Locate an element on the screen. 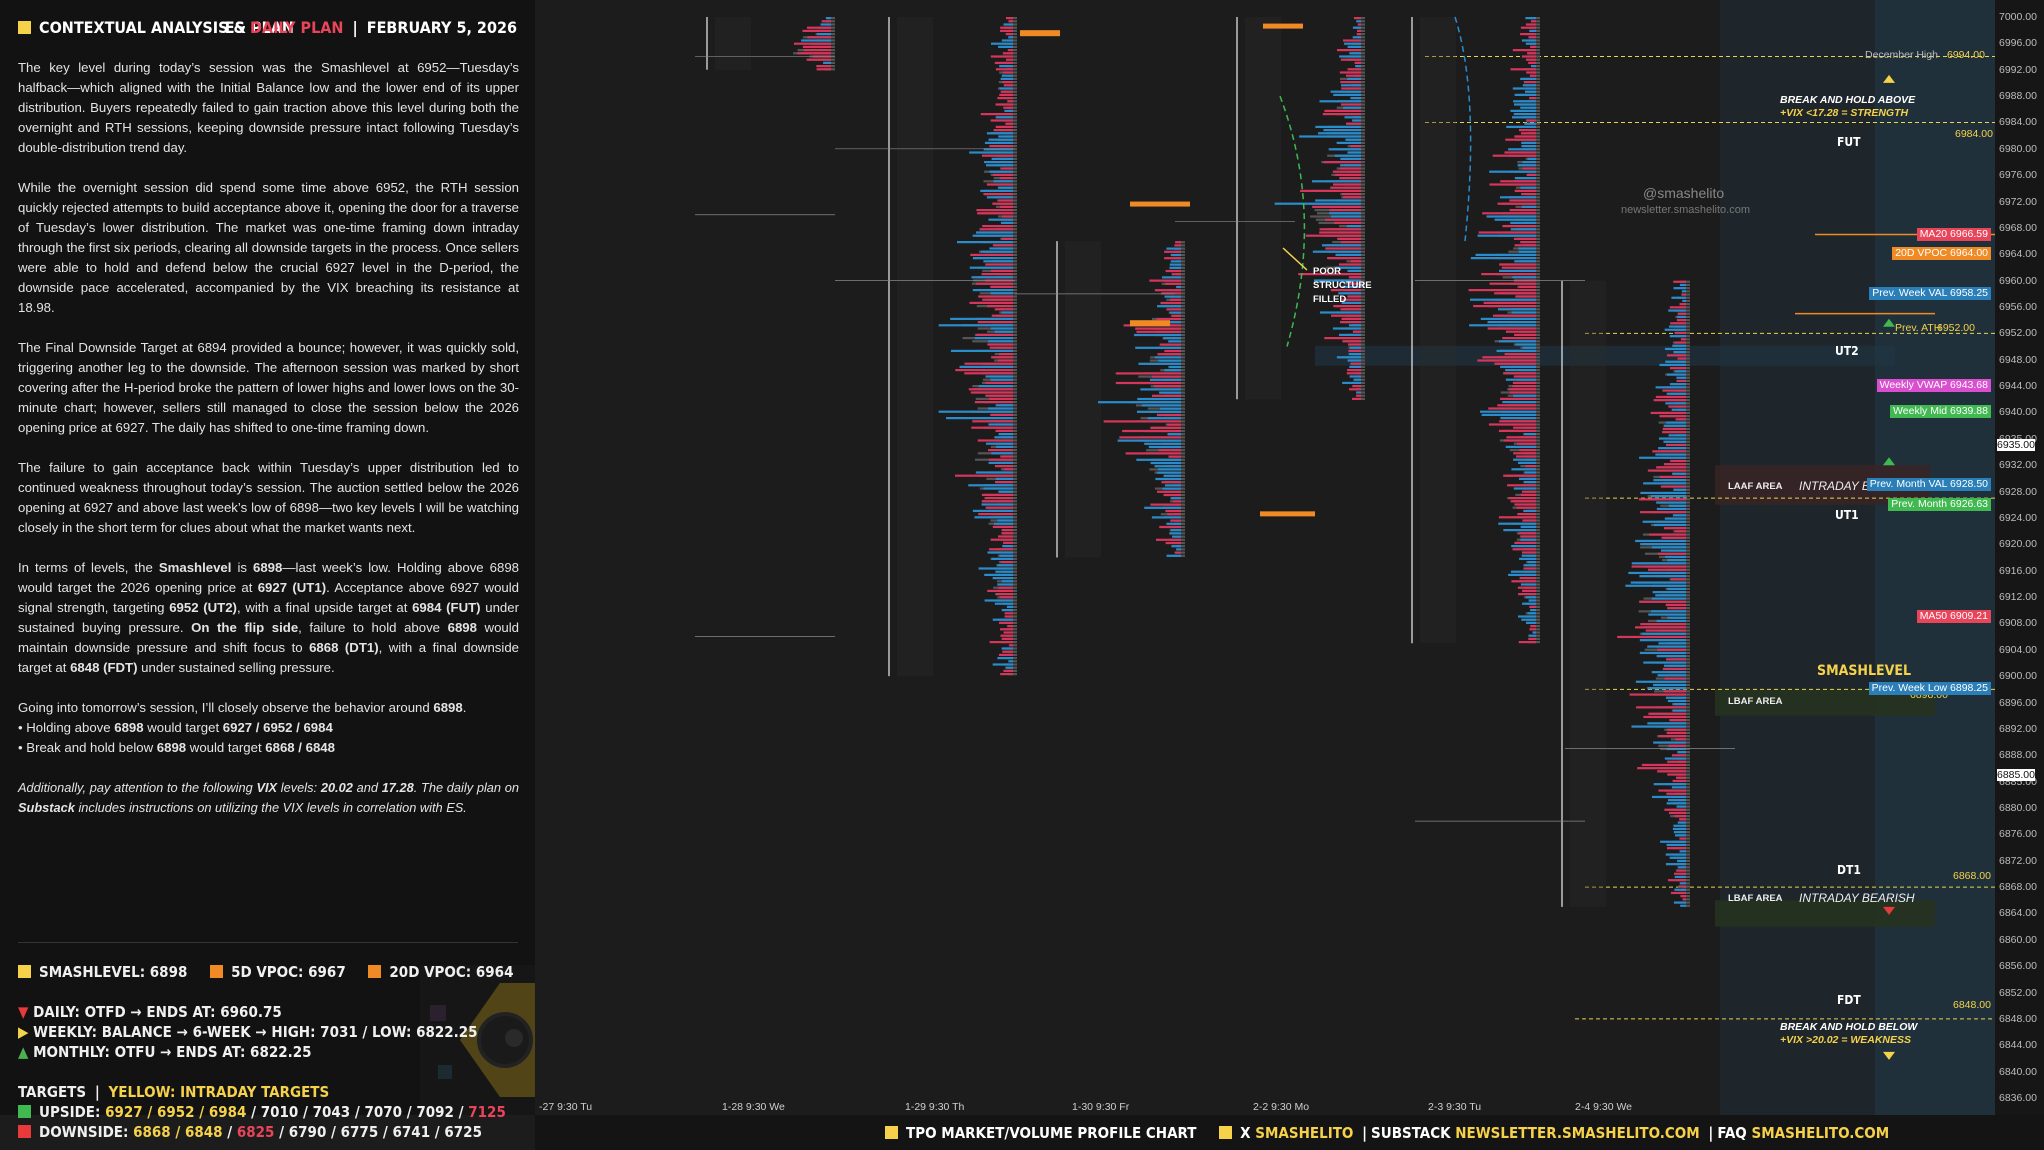 This screenshot has height=1150, width=2044. price-tick-label: 6860.00 is located at coordinates (2018, 939).